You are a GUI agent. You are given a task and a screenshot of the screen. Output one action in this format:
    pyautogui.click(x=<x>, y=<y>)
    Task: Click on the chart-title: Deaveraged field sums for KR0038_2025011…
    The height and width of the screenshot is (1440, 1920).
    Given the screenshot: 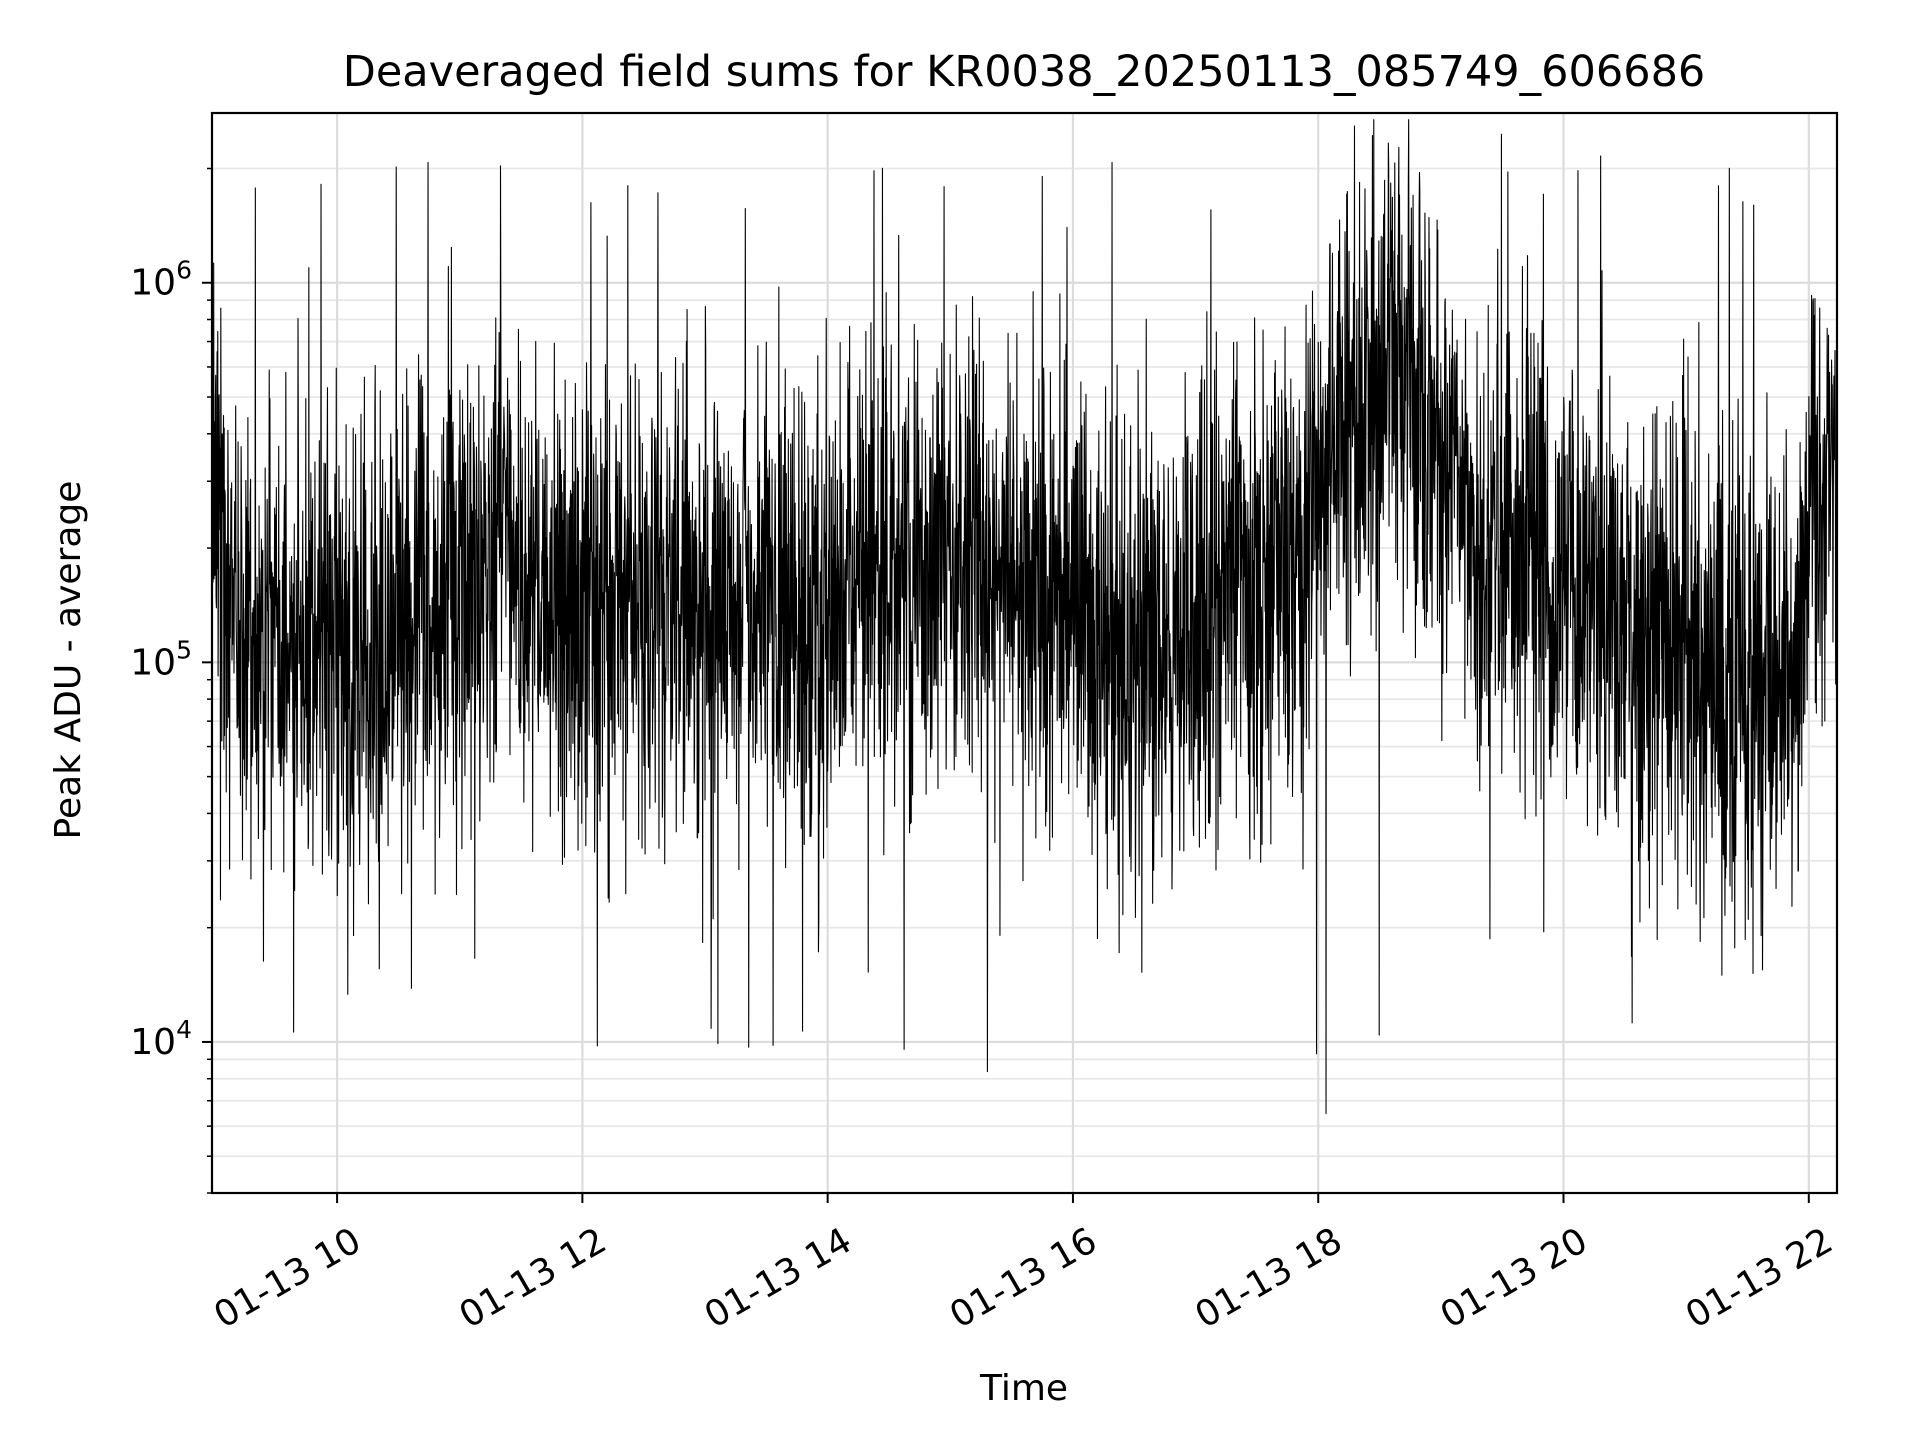 What is the action you would take?
    pyautogui.click(x=1024, y=72)
    